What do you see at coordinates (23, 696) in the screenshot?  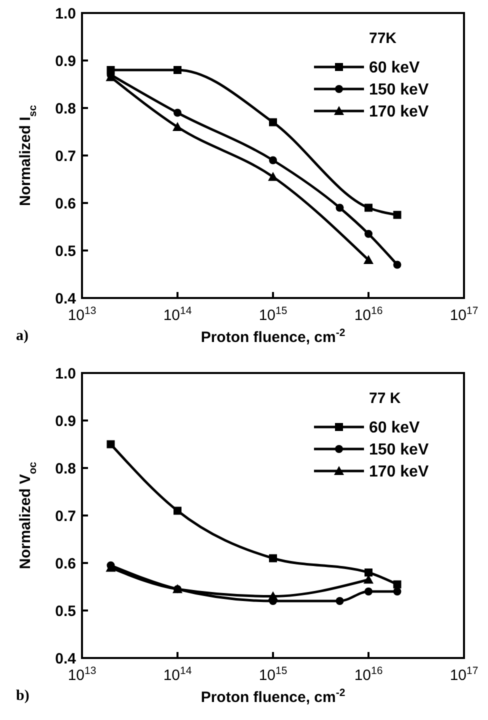 I see `text: b)` at bounding box center [23, 696].